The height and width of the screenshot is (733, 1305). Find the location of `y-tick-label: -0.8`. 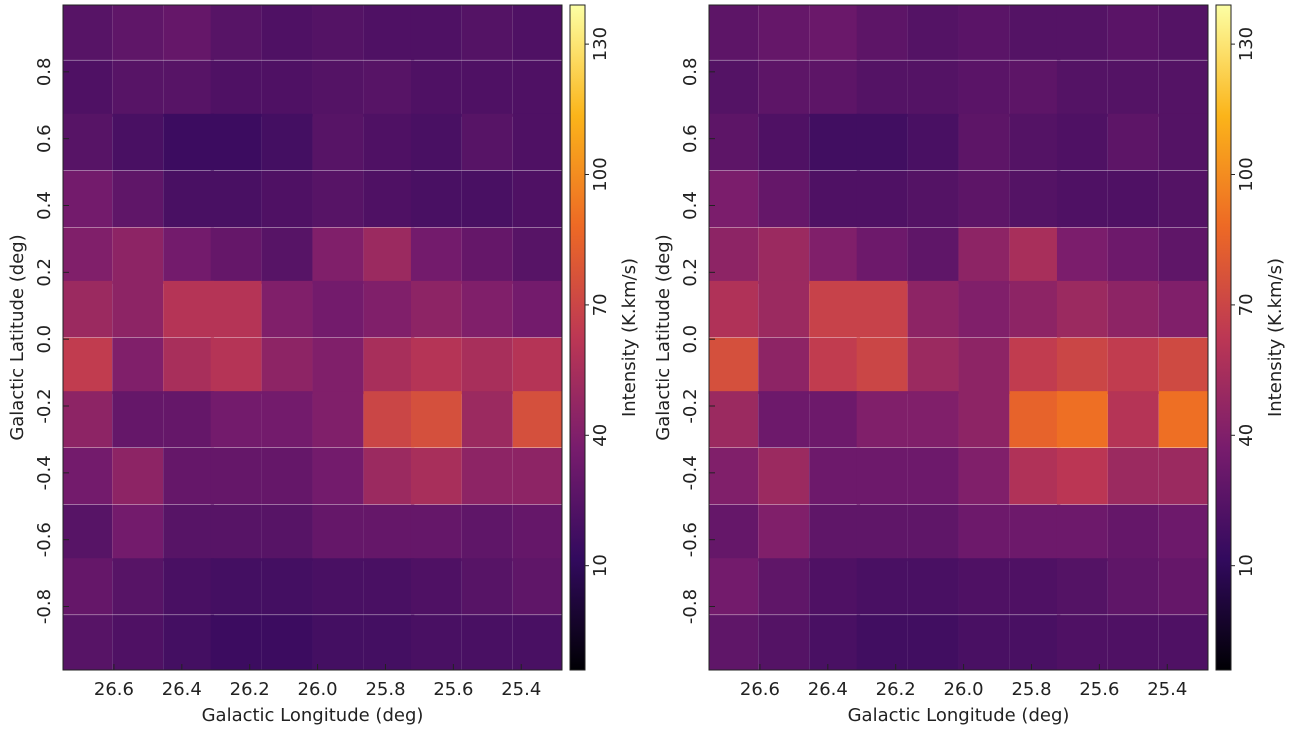

y-tick-label: -0.8 is located at coordinates (690, 606).